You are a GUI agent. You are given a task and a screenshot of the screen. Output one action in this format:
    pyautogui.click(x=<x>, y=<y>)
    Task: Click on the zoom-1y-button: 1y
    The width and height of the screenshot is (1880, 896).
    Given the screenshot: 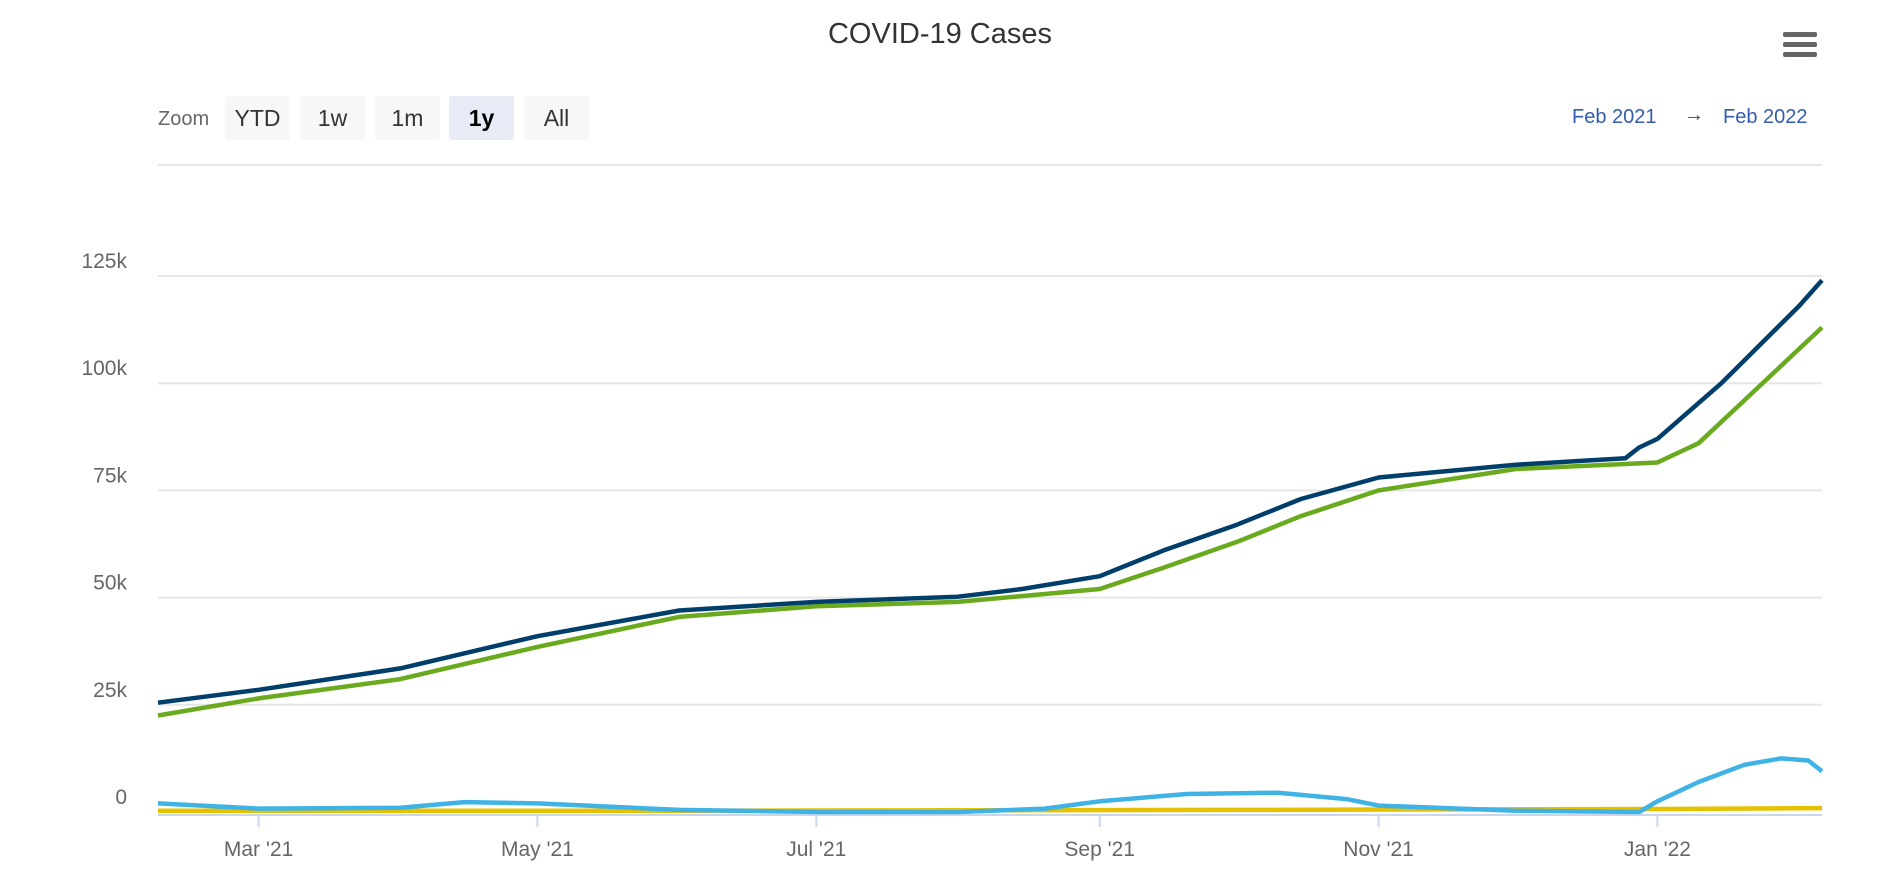 What is the action you would take?
    pyautogui.click(x=481, y=118)
    